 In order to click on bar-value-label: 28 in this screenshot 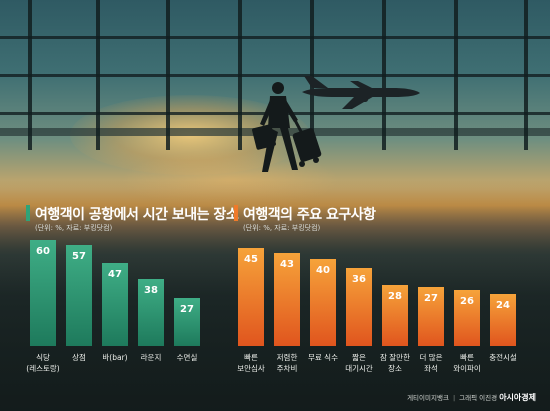, I will do `click(395, 297)`.